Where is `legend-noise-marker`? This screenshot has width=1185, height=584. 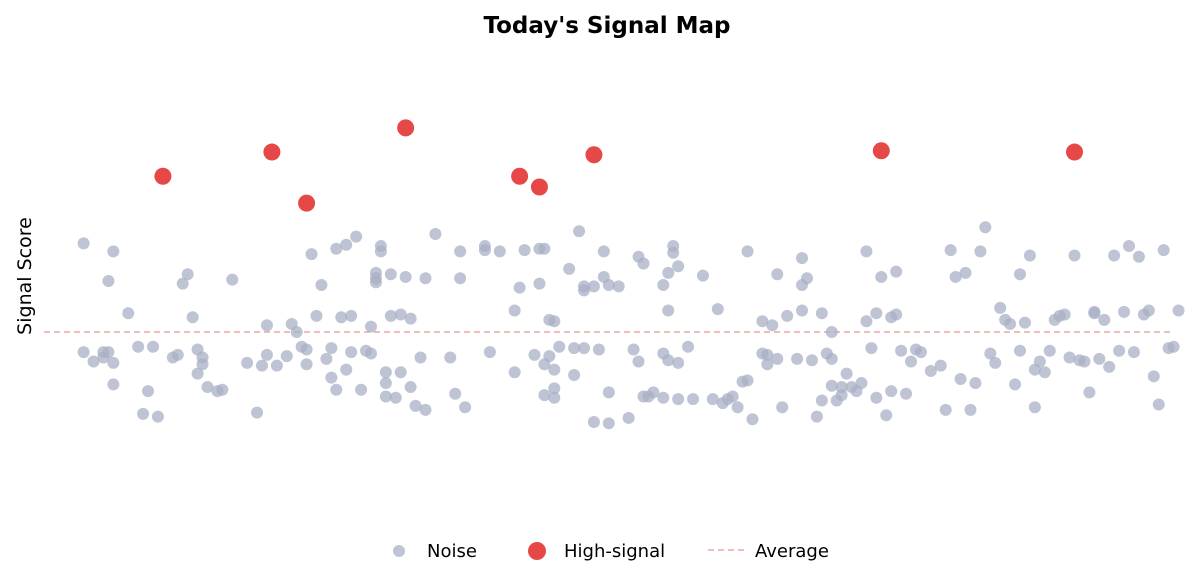 legend-noise-marker is located at coordinates (399, 551).